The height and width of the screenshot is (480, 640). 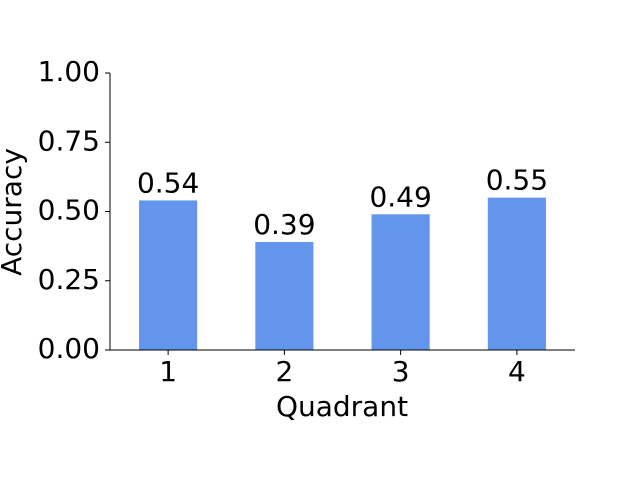 What do you see at coordinates (517, 371) in the screenshot?
I see `x-tick-label: 4` at bounding box center [517, 371].